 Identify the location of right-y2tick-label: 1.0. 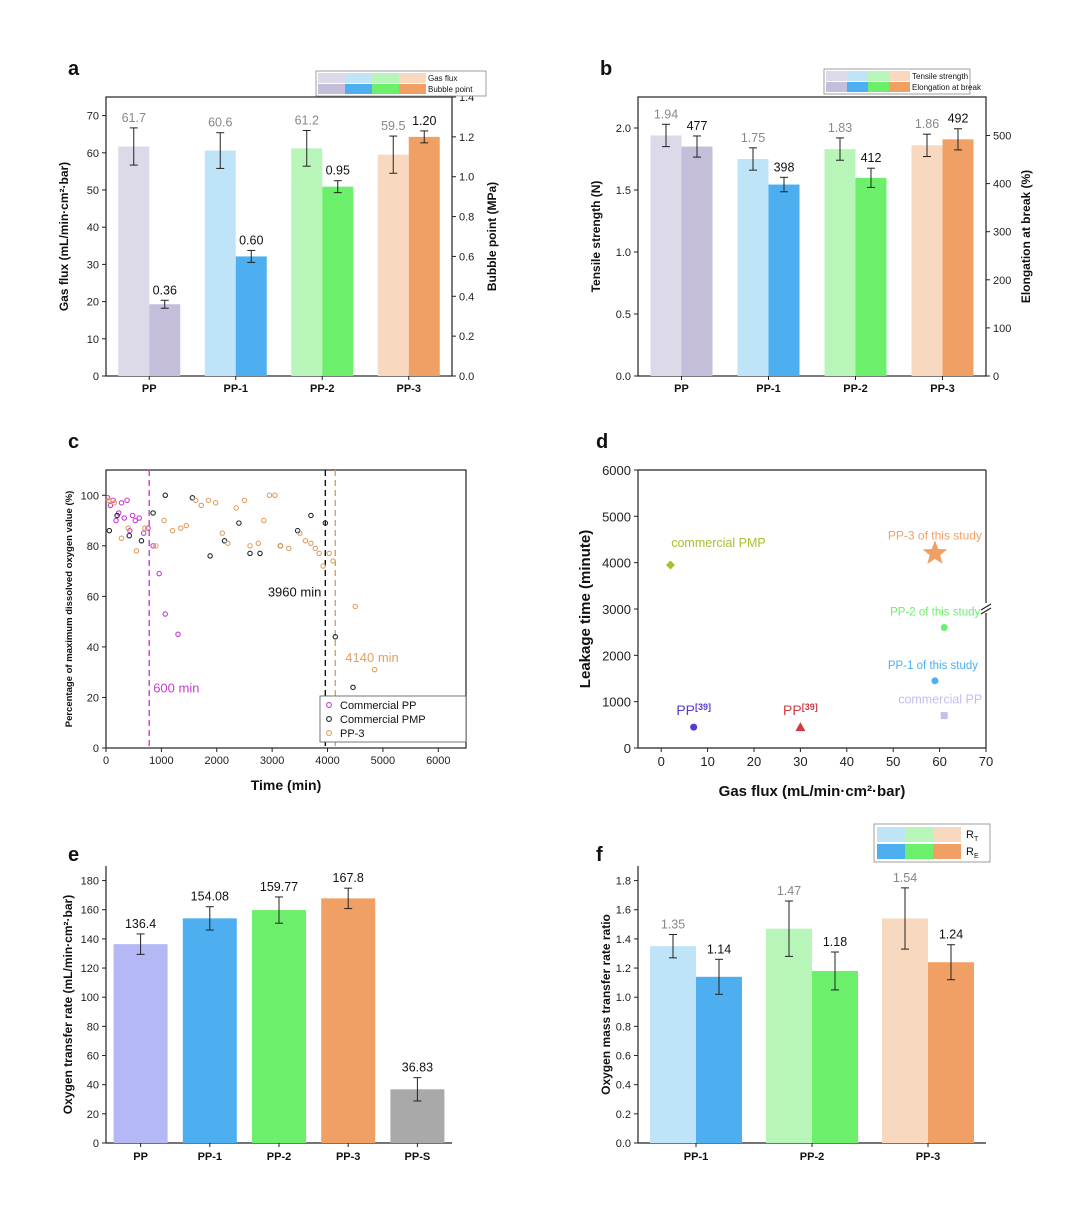
(466, 178).